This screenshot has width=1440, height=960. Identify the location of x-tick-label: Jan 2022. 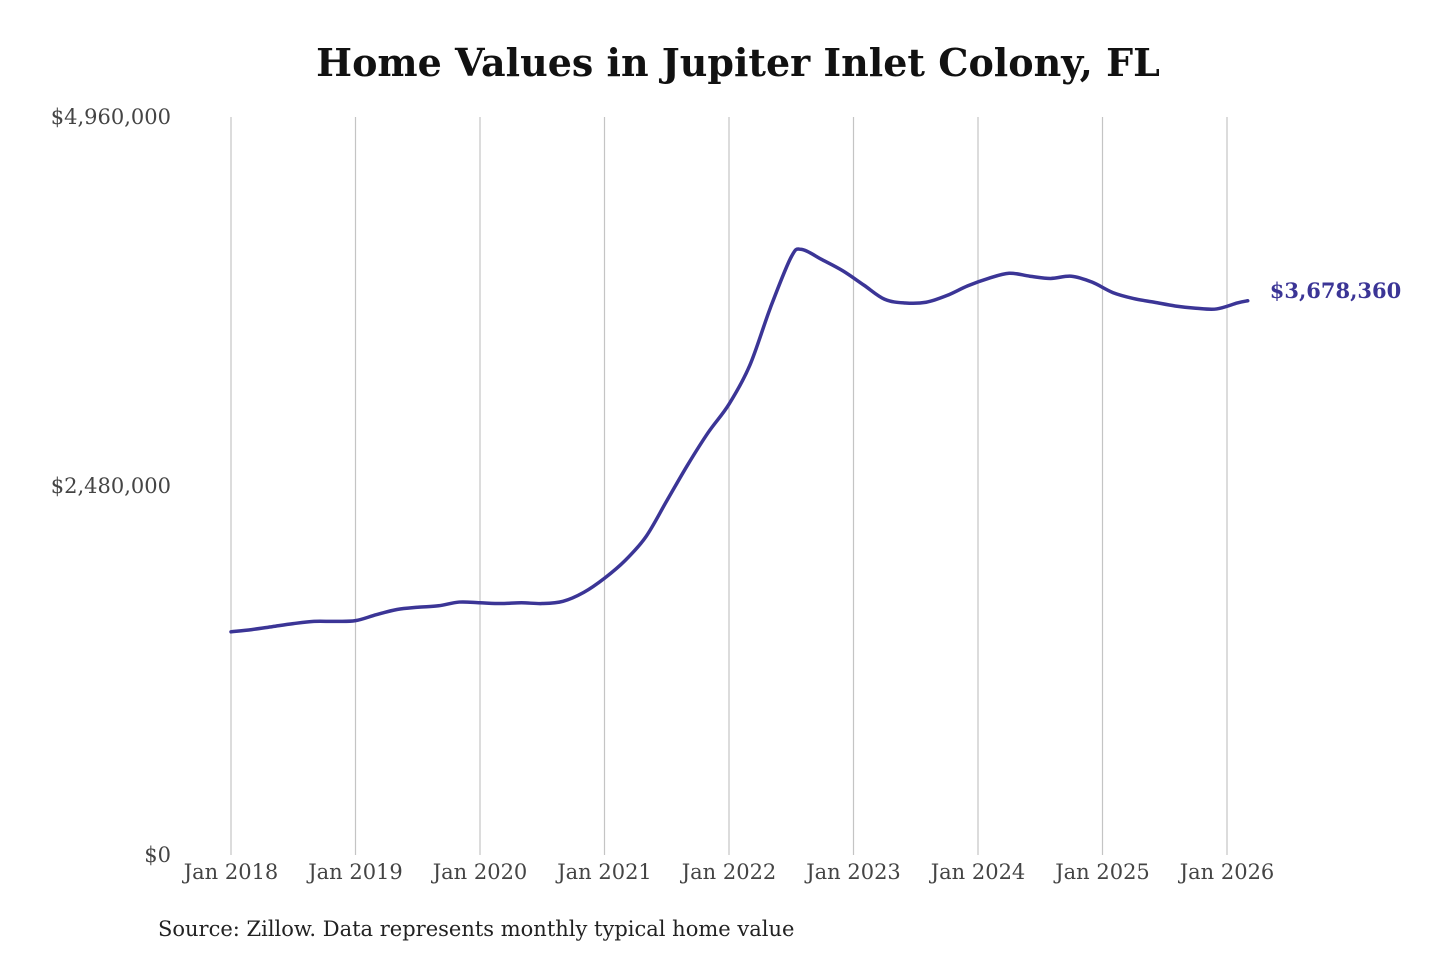
(728, 872).